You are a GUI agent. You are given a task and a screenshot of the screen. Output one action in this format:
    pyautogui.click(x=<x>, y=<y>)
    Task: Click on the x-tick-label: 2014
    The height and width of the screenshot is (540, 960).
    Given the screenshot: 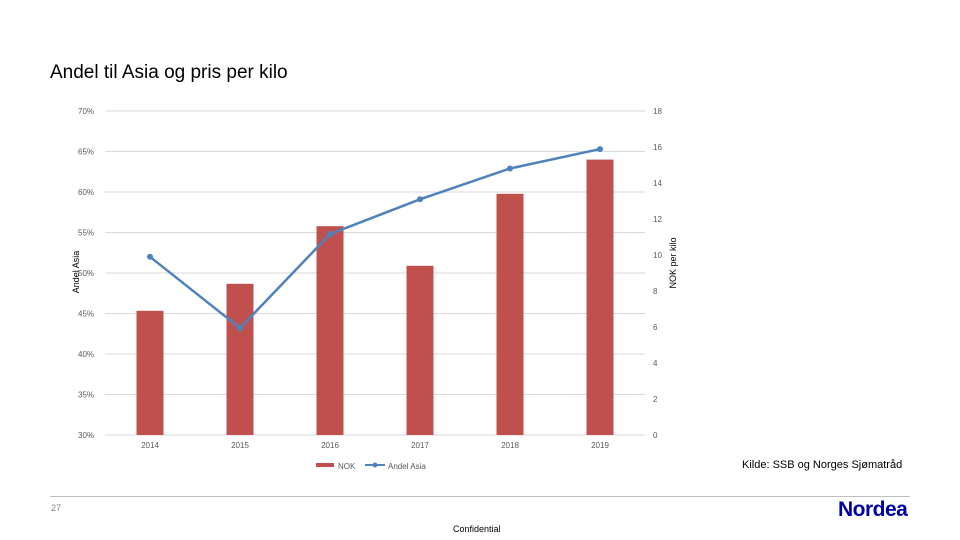 What is the action you would take?
    pyautogui.click(x=150, y=445)
    